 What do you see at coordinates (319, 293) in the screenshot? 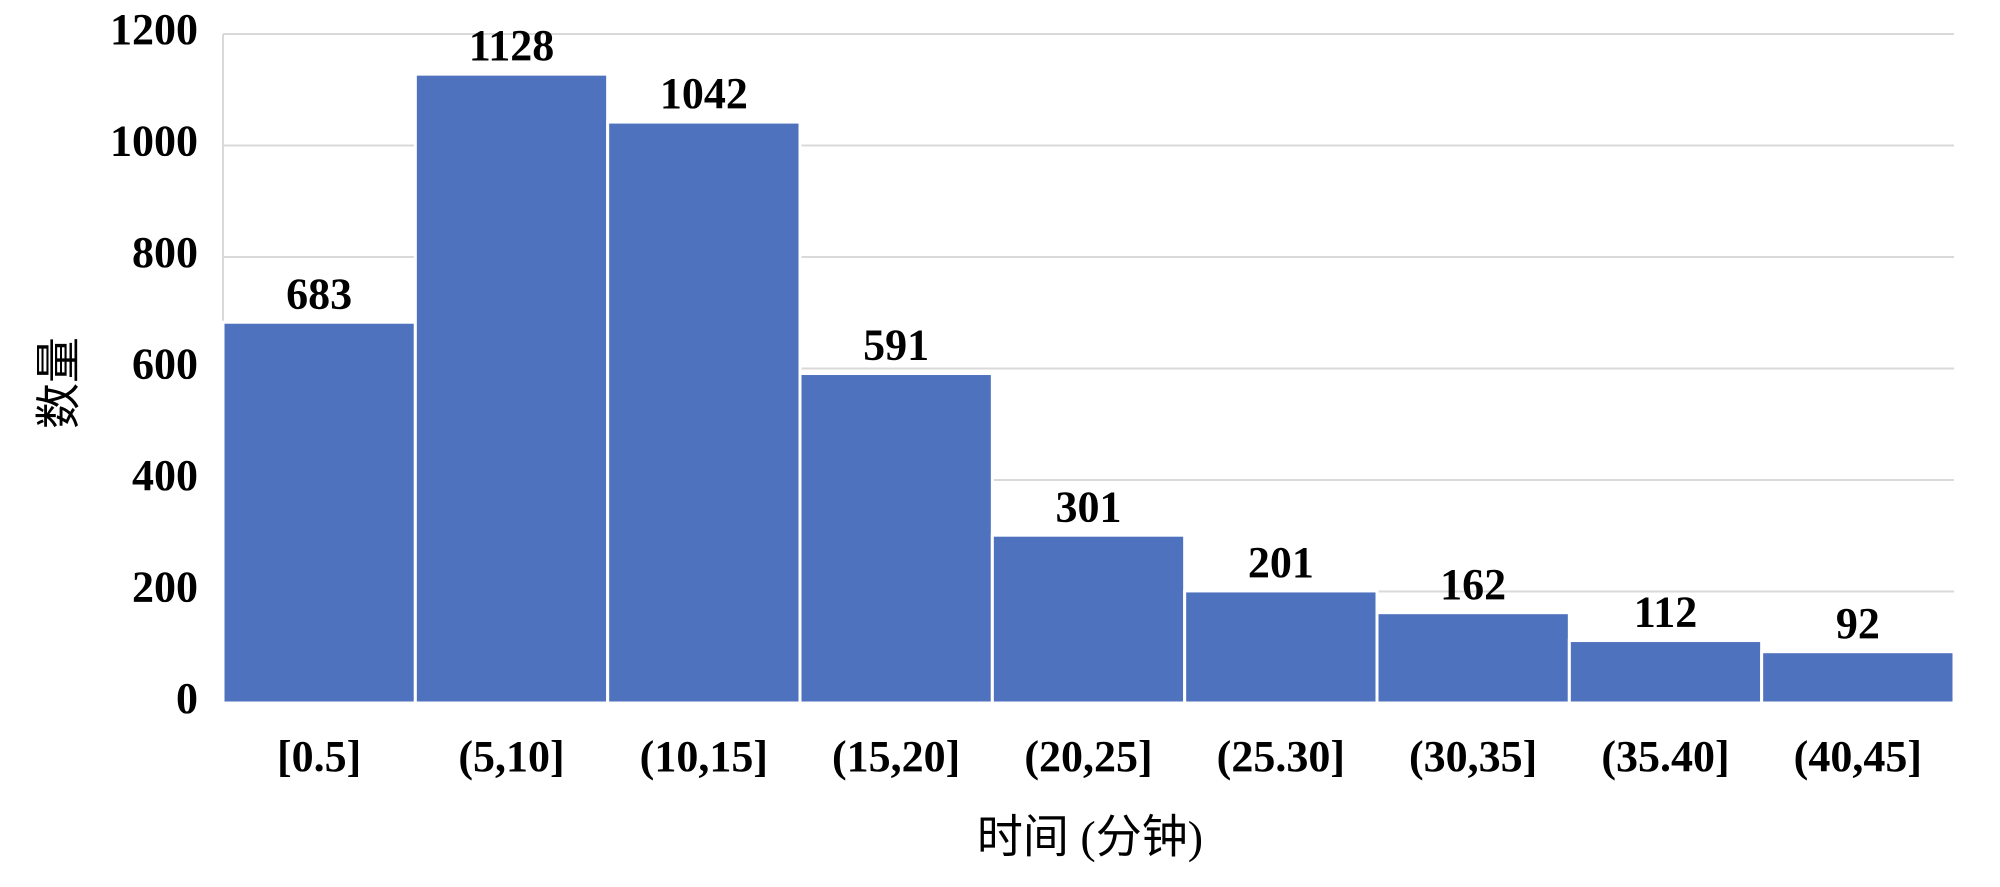
I see `value-label: 683` at bounding box center [319, 293].